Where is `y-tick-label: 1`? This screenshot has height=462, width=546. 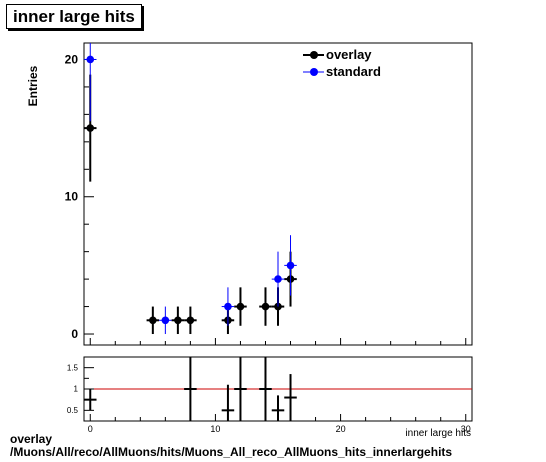 y-tick-label: 1 is located at coordinates (76, 389).